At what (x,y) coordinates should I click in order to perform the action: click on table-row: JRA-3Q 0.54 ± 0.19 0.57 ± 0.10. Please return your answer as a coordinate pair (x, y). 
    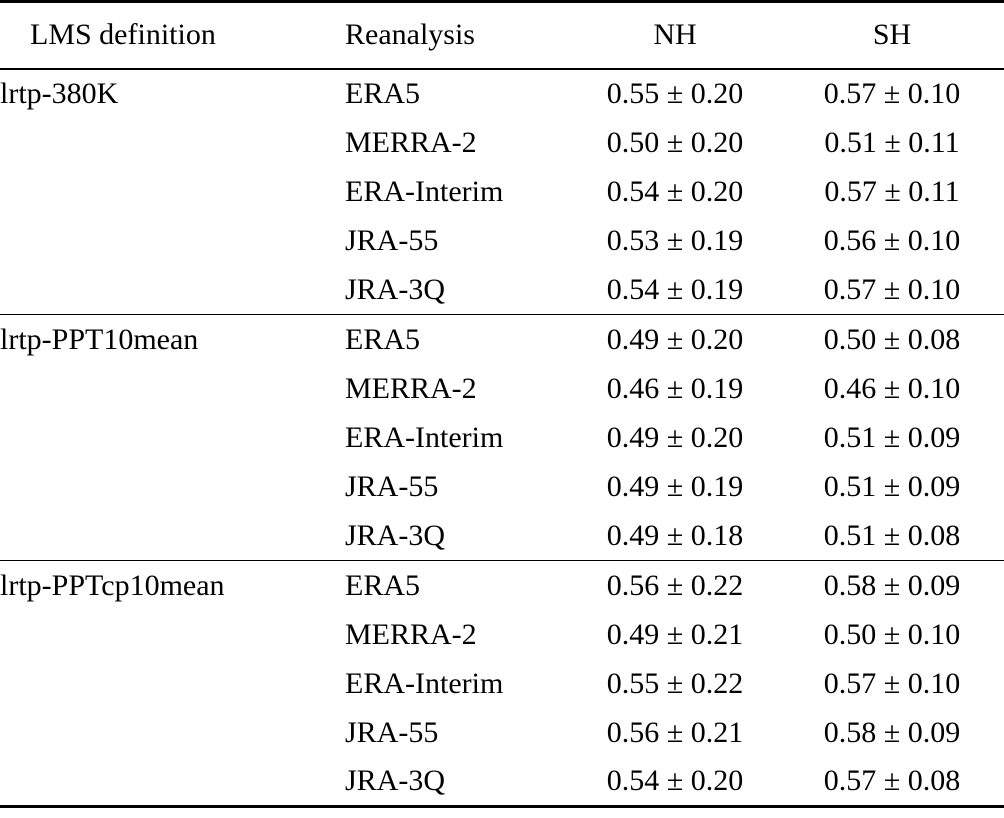
    Looking at the image, I should click on (502, 290).